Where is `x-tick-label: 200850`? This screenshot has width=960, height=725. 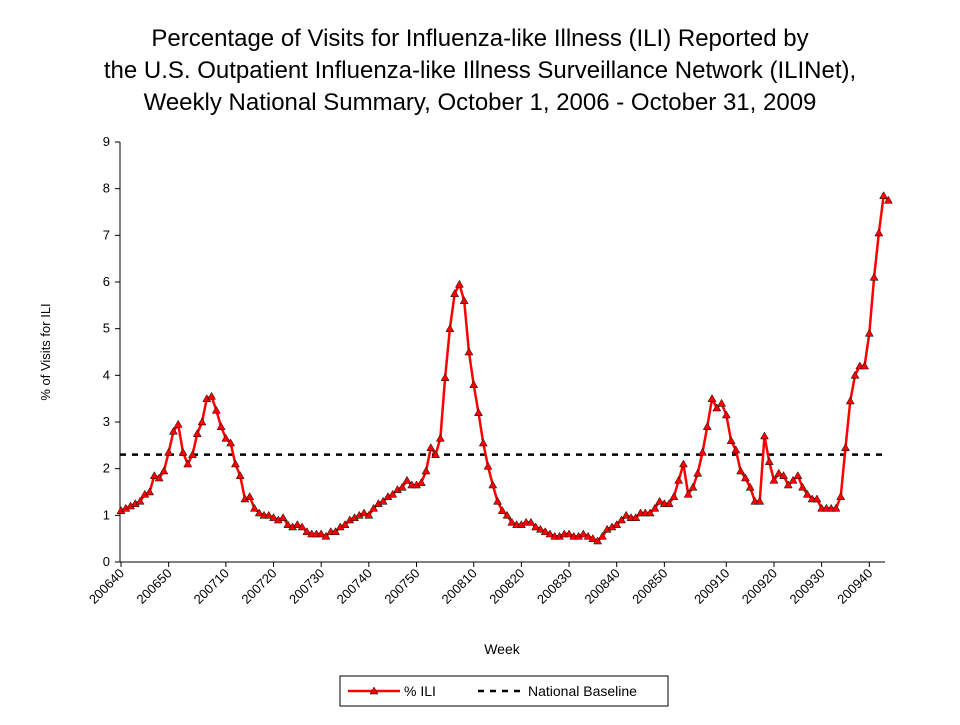
x-tick-label: 200850 is located at coordinates (649, 586).